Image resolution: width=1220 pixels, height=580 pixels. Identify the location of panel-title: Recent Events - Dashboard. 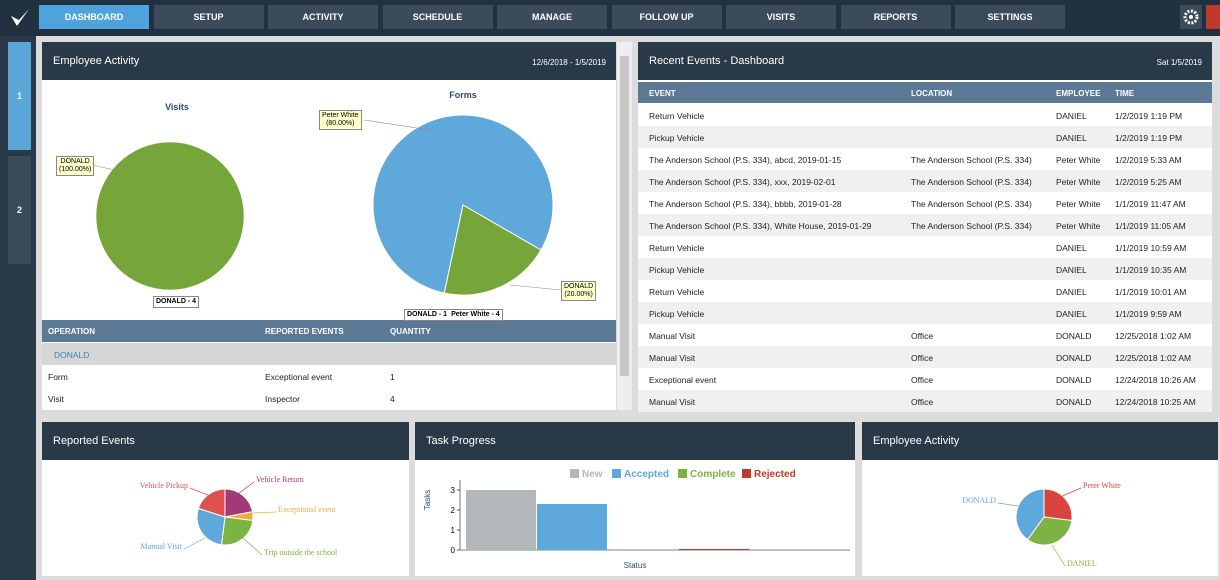
(717, 61).